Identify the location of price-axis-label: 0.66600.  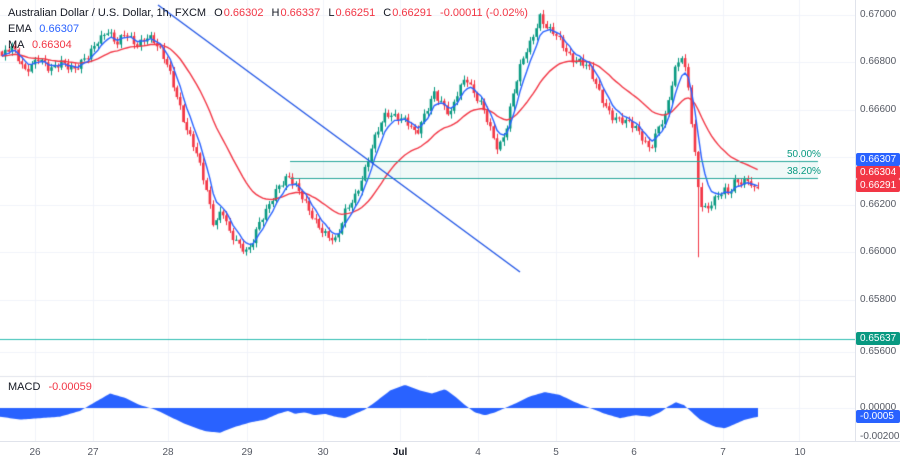
(878, 109).